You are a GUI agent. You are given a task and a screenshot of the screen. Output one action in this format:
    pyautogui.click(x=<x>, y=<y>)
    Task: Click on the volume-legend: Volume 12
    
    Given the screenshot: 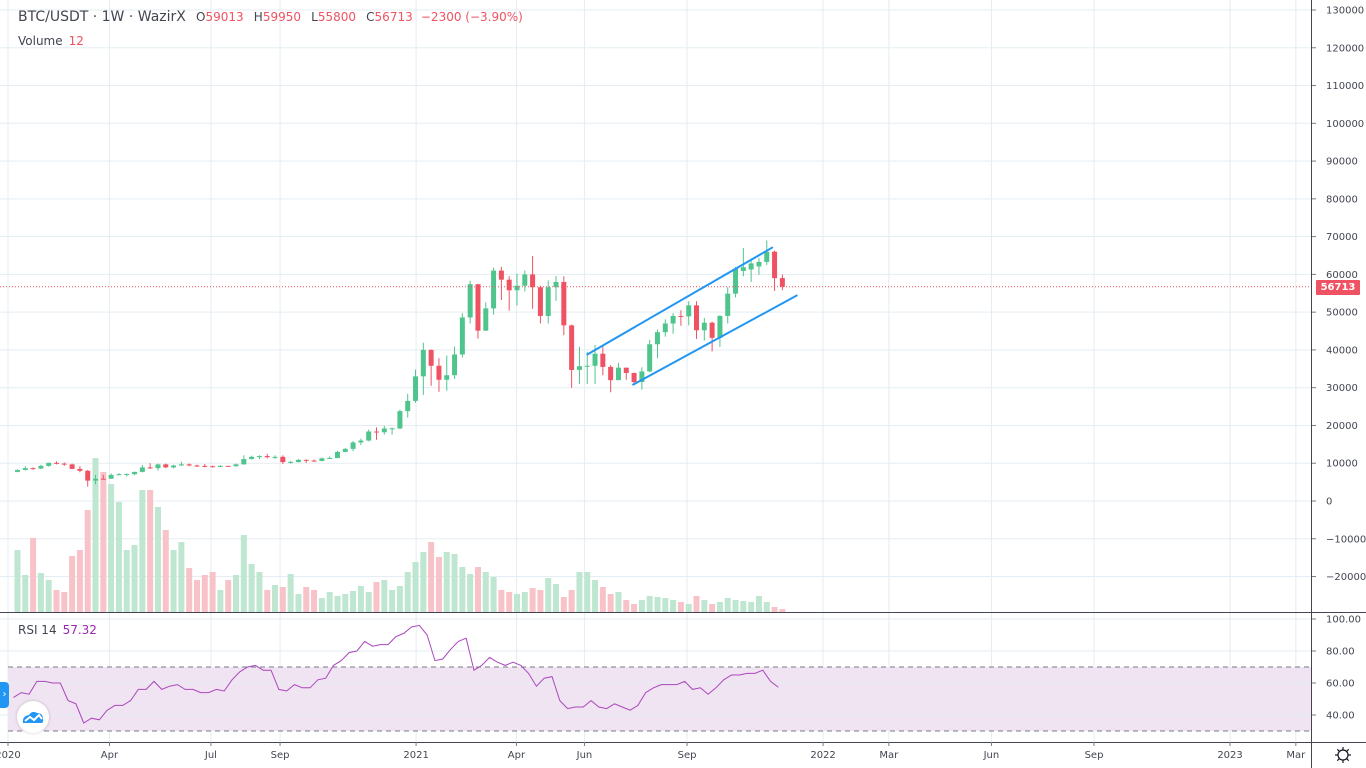 What is the action you would take?
    pyautogui.click(x=51, y=41)
    